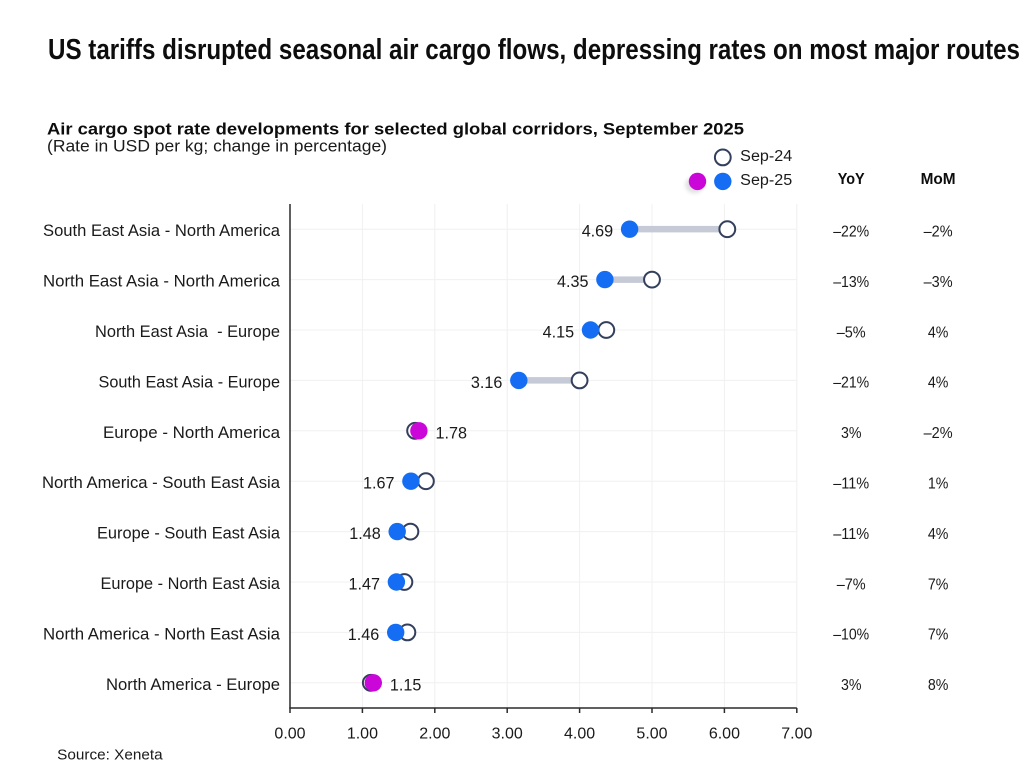  What do you see at coordinates (193, 684) in the screenshot?
I see `svg-text: North America - Europe` at bounding box center [193, 684].